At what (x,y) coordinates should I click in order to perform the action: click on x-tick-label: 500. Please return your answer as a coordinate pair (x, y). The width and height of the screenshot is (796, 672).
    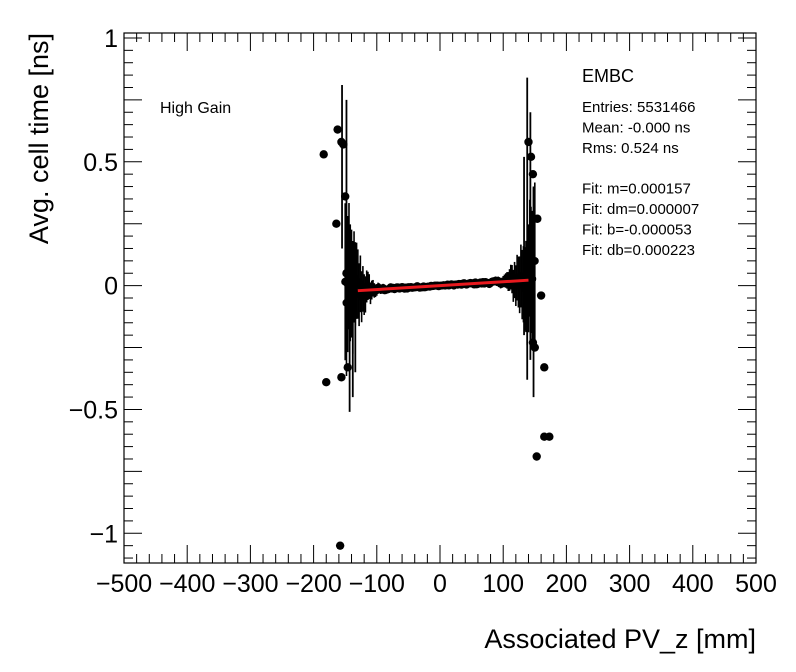
    Looking at the image, I should click on (756, 584).